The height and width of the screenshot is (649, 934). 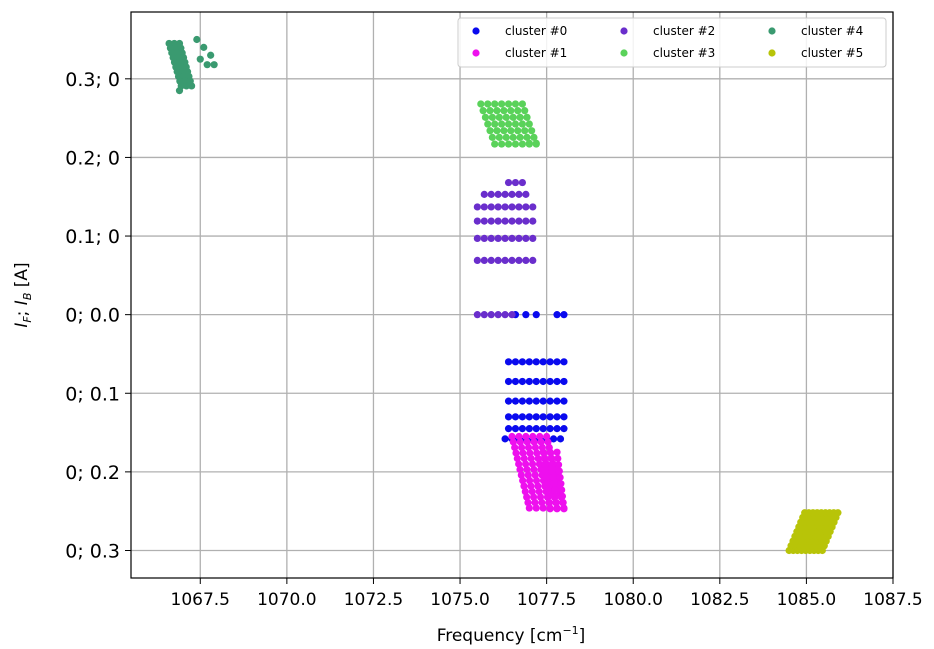 What do you see at coordinates (476, 31) in the screenshot?
I see `legend-marker` at bounding box center [476, 31].